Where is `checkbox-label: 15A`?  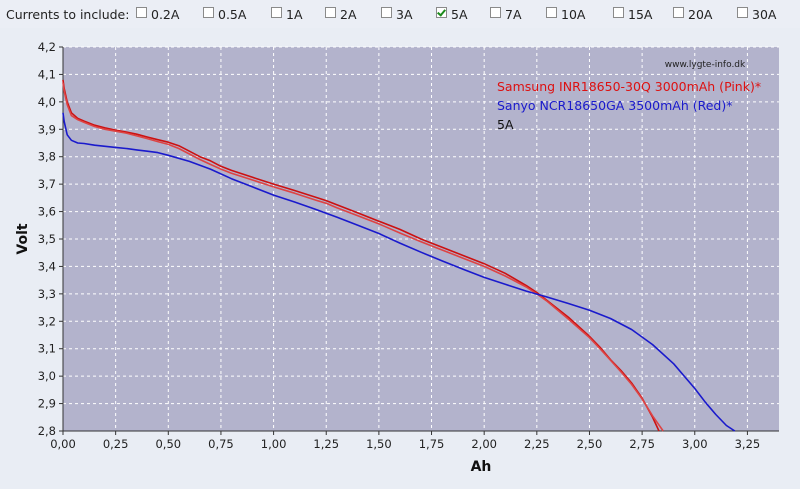 checkbox-label: 15A is located at coordinates (640, 14).